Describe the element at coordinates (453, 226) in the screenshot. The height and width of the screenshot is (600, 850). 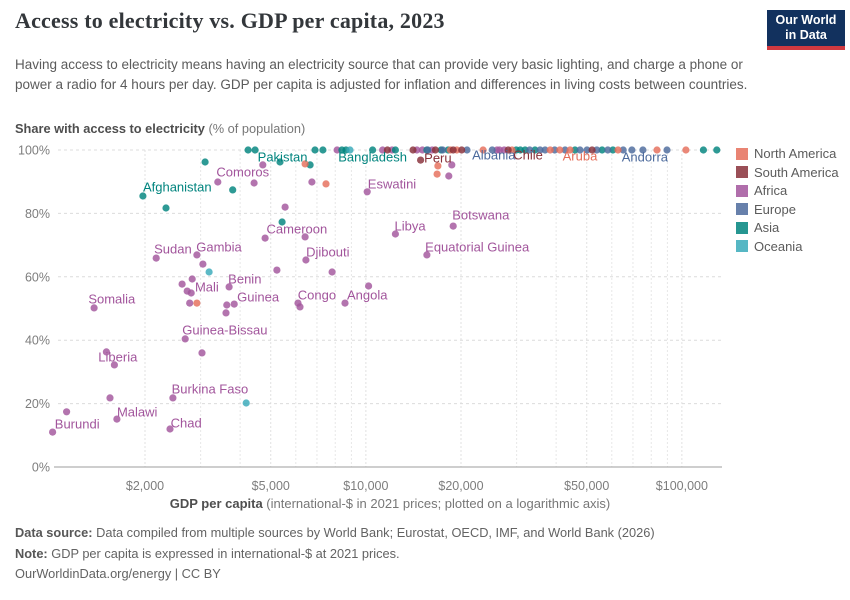
I see `data-point-botswana` at that location.